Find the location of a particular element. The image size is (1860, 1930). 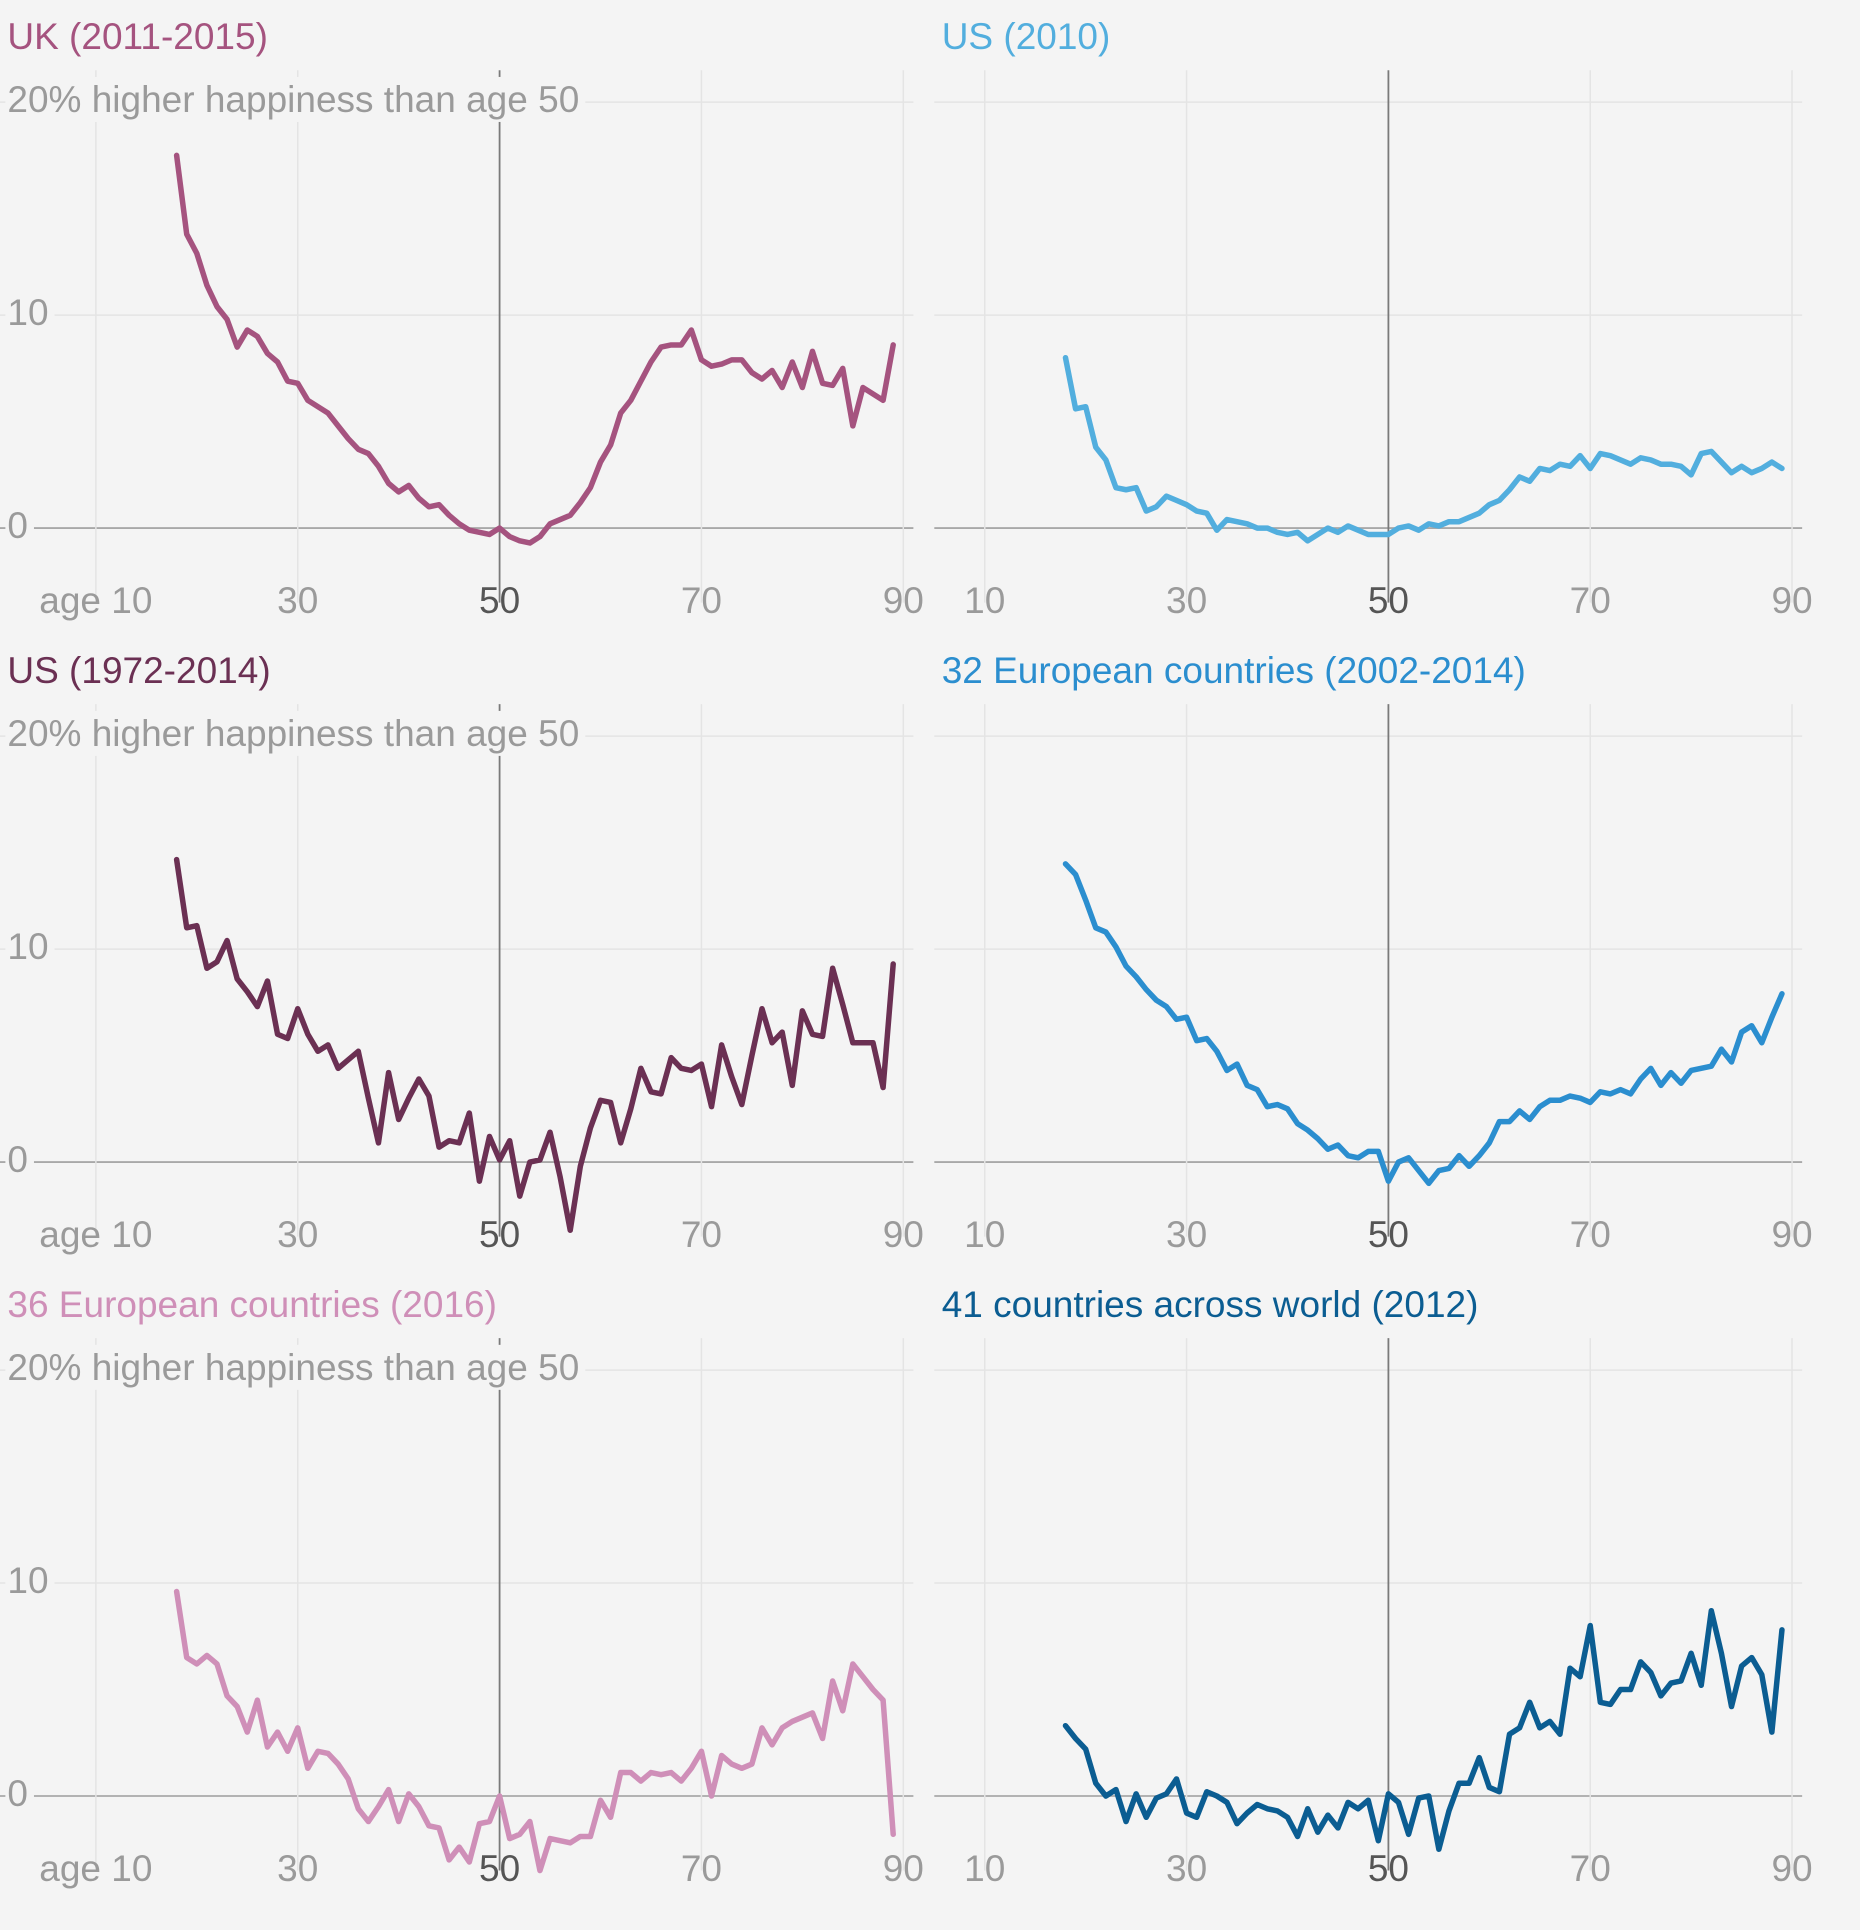

panel-title: 41 countries across world (2012) is located at coordinates (1210, 1304).